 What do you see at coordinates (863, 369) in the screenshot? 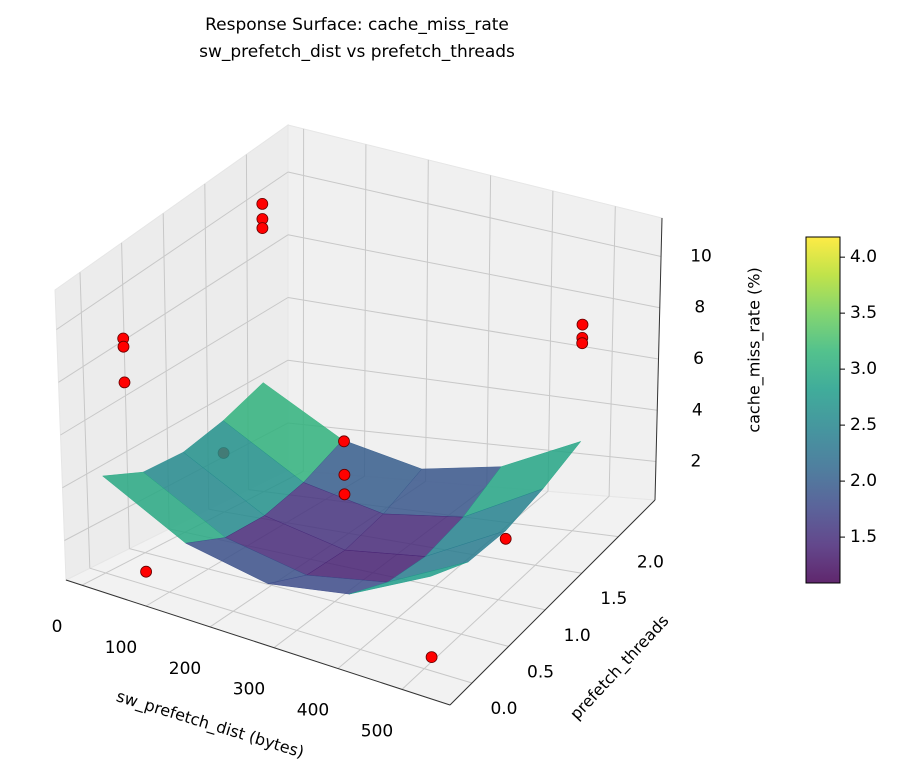
I see `colorbar-tick-label: 3.0` at bounding box center [863, 369].